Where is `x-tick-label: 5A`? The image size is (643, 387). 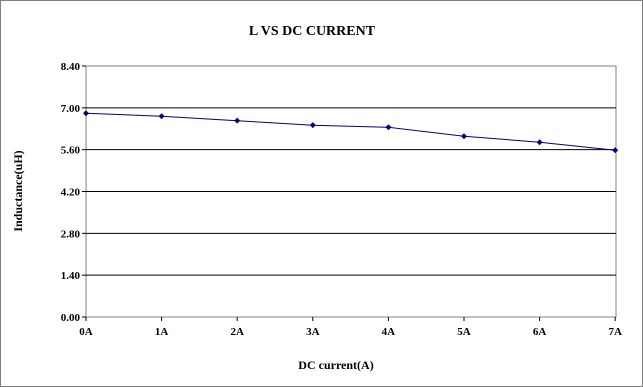 x-tick-label: 5A is located at coordinates (464, 332).